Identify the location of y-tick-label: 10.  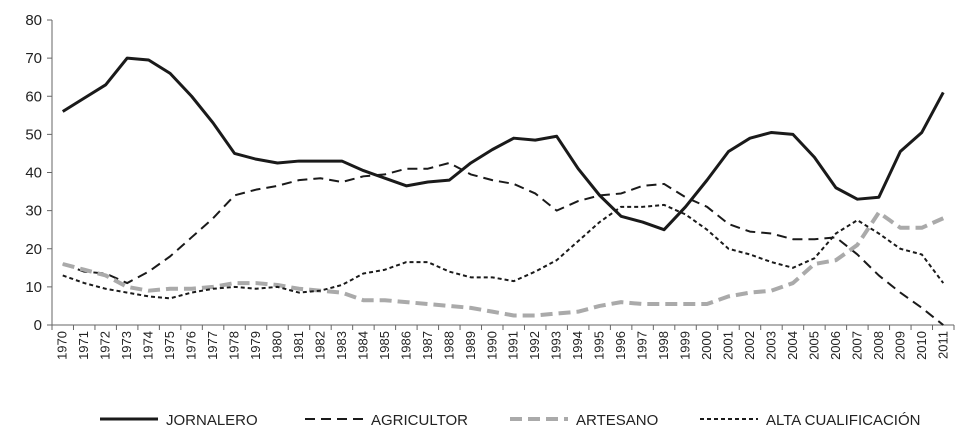
(33, 287).